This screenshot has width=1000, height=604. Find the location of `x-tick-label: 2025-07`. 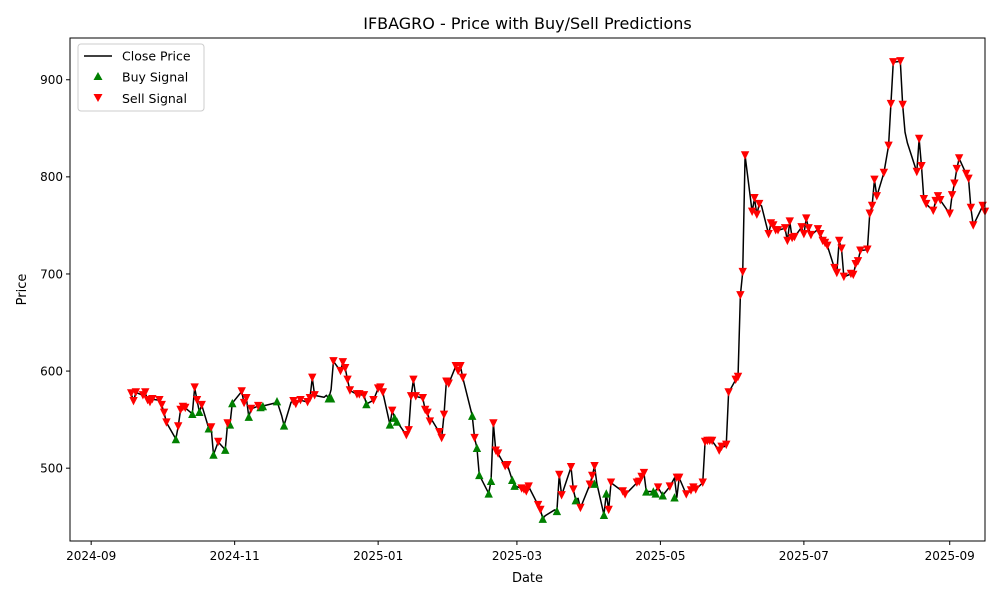

x-tick-label: 2025-07 is located at coordinates (804, 556).